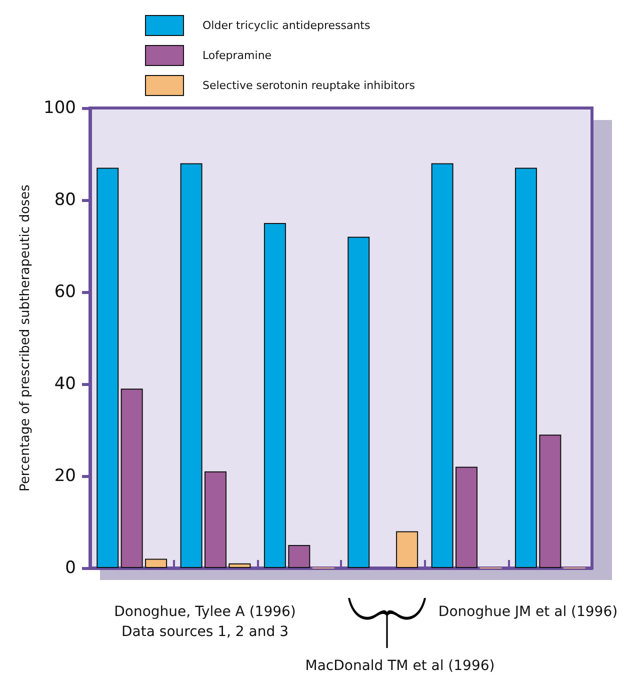  Describe the element at coordinates (400, 666) in the screenshot. I see `text: MacDonald TM et al (1996)` at that location.